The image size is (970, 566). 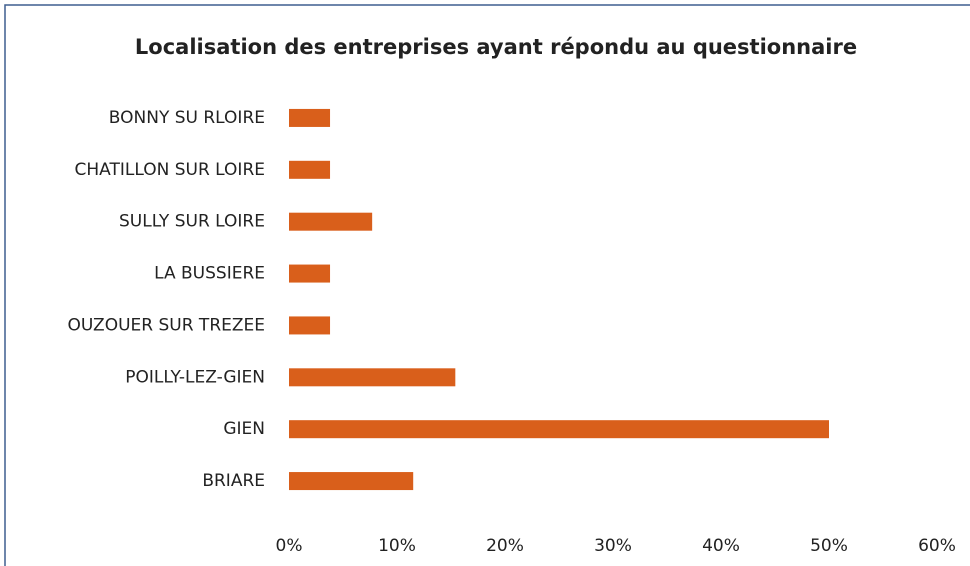 I want to click on x-tick-label: 20%, so click(x=505, y=546).